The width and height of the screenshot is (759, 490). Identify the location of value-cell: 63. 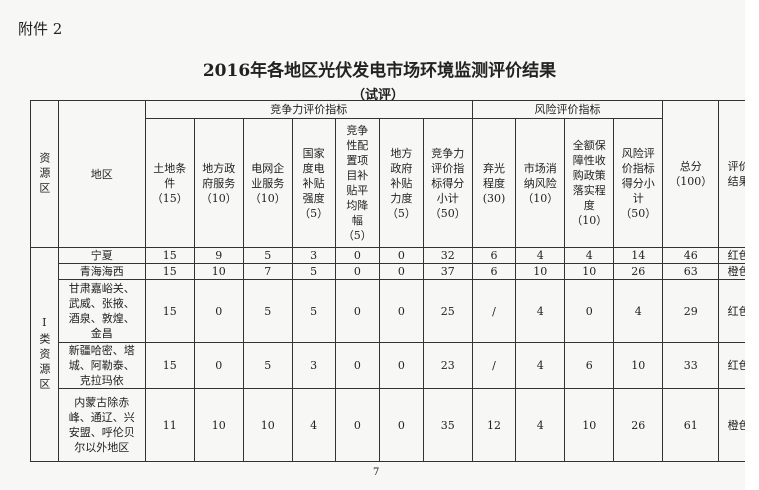
(691, 271).